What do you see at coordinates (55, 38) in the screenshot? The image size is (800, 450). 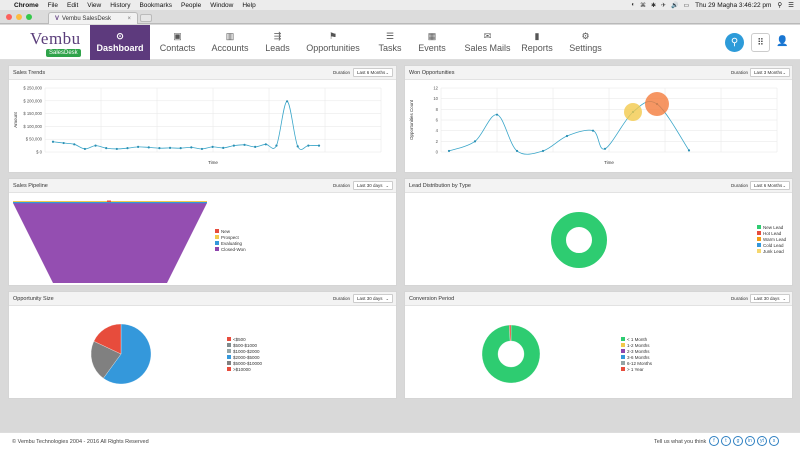 I see `logo-name: Vembu` at bounding box center [55, 38].